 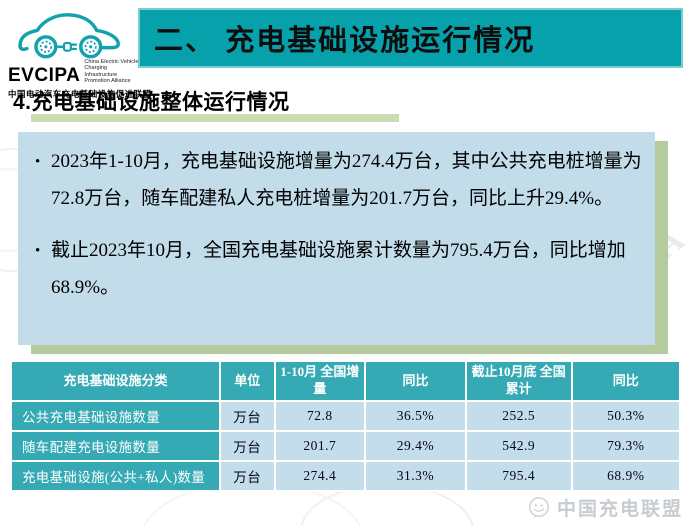 I want to click on table-row: 公共充电基础设施数量 万台 72.8 36.5% 252.5 50.3%, so click(x=345, y=416).